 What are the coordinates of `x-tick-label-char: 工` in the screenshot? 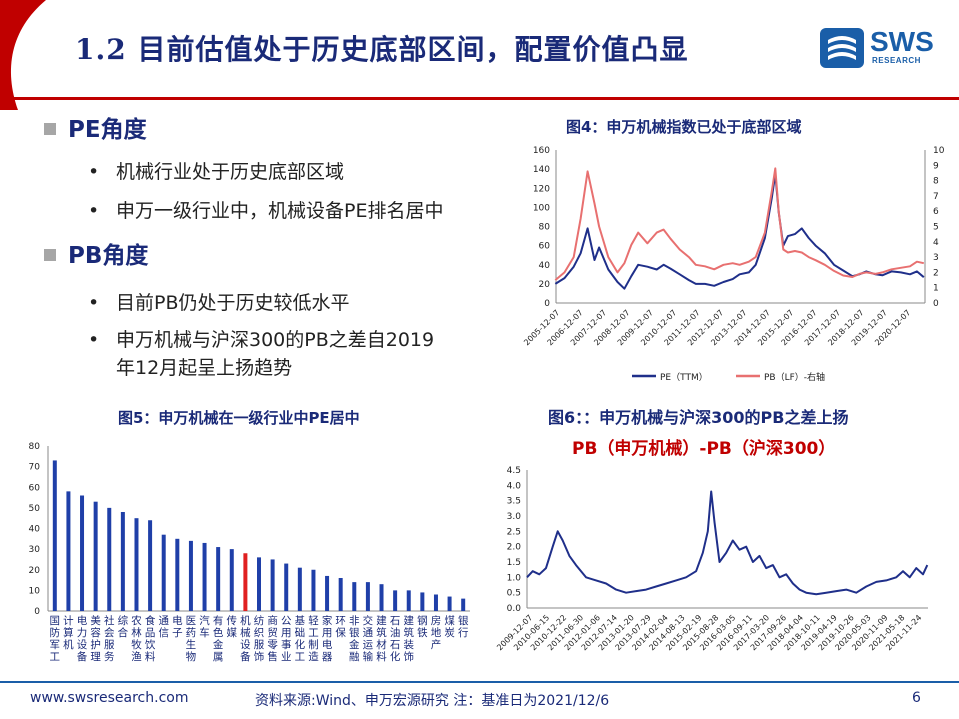 It's located at (55, 657).